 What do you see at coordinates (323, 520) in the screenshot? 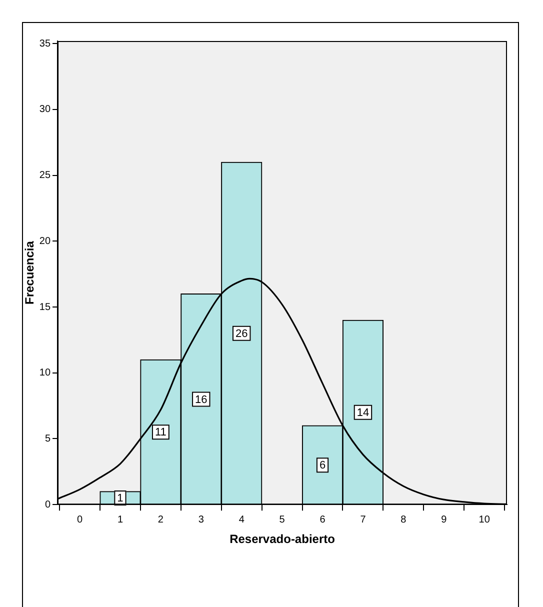
I see `x-tick-label: 6` at bounding box center [323, 520].